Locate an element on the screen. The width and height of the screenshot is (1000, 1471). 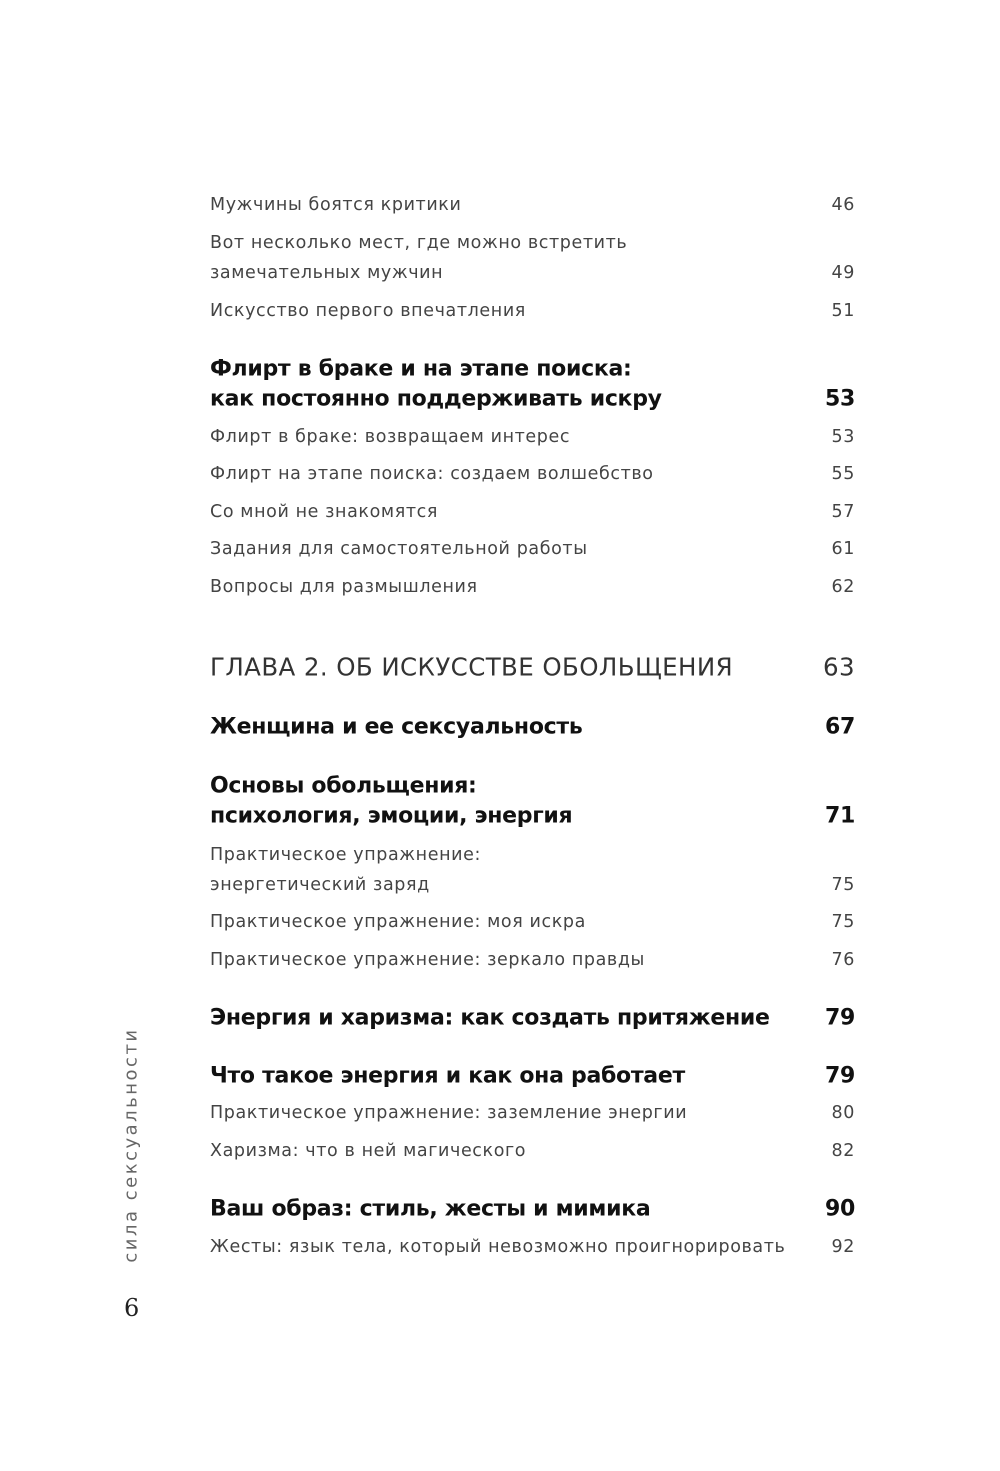
toc-entry-page: 80 is located at coordinates (843, 1113).